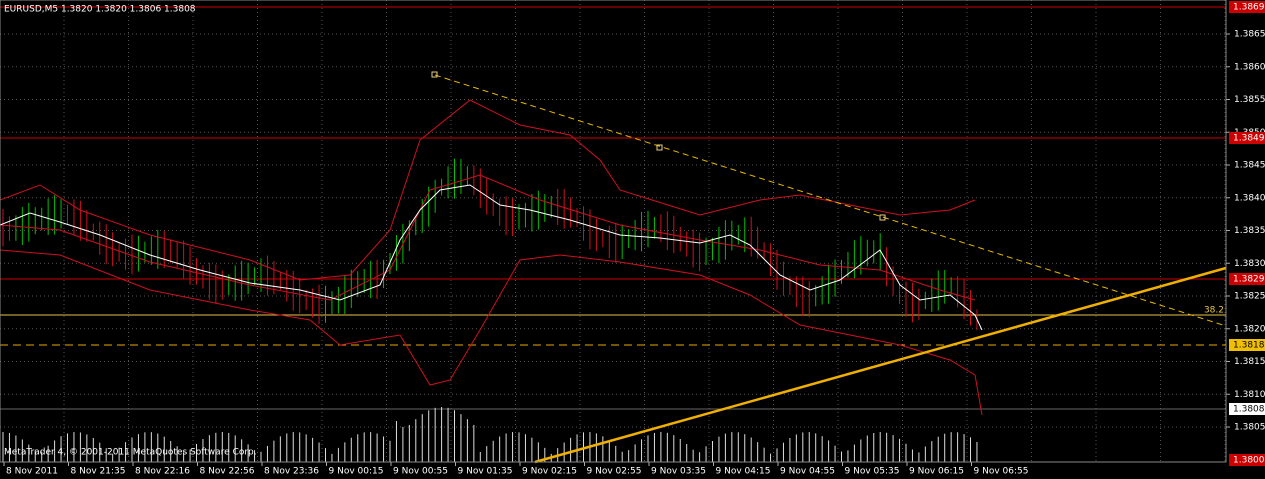  Describe the element at coordinates (1249, 395) in the screenshot. I see `price-label: 1.3810` at that location.